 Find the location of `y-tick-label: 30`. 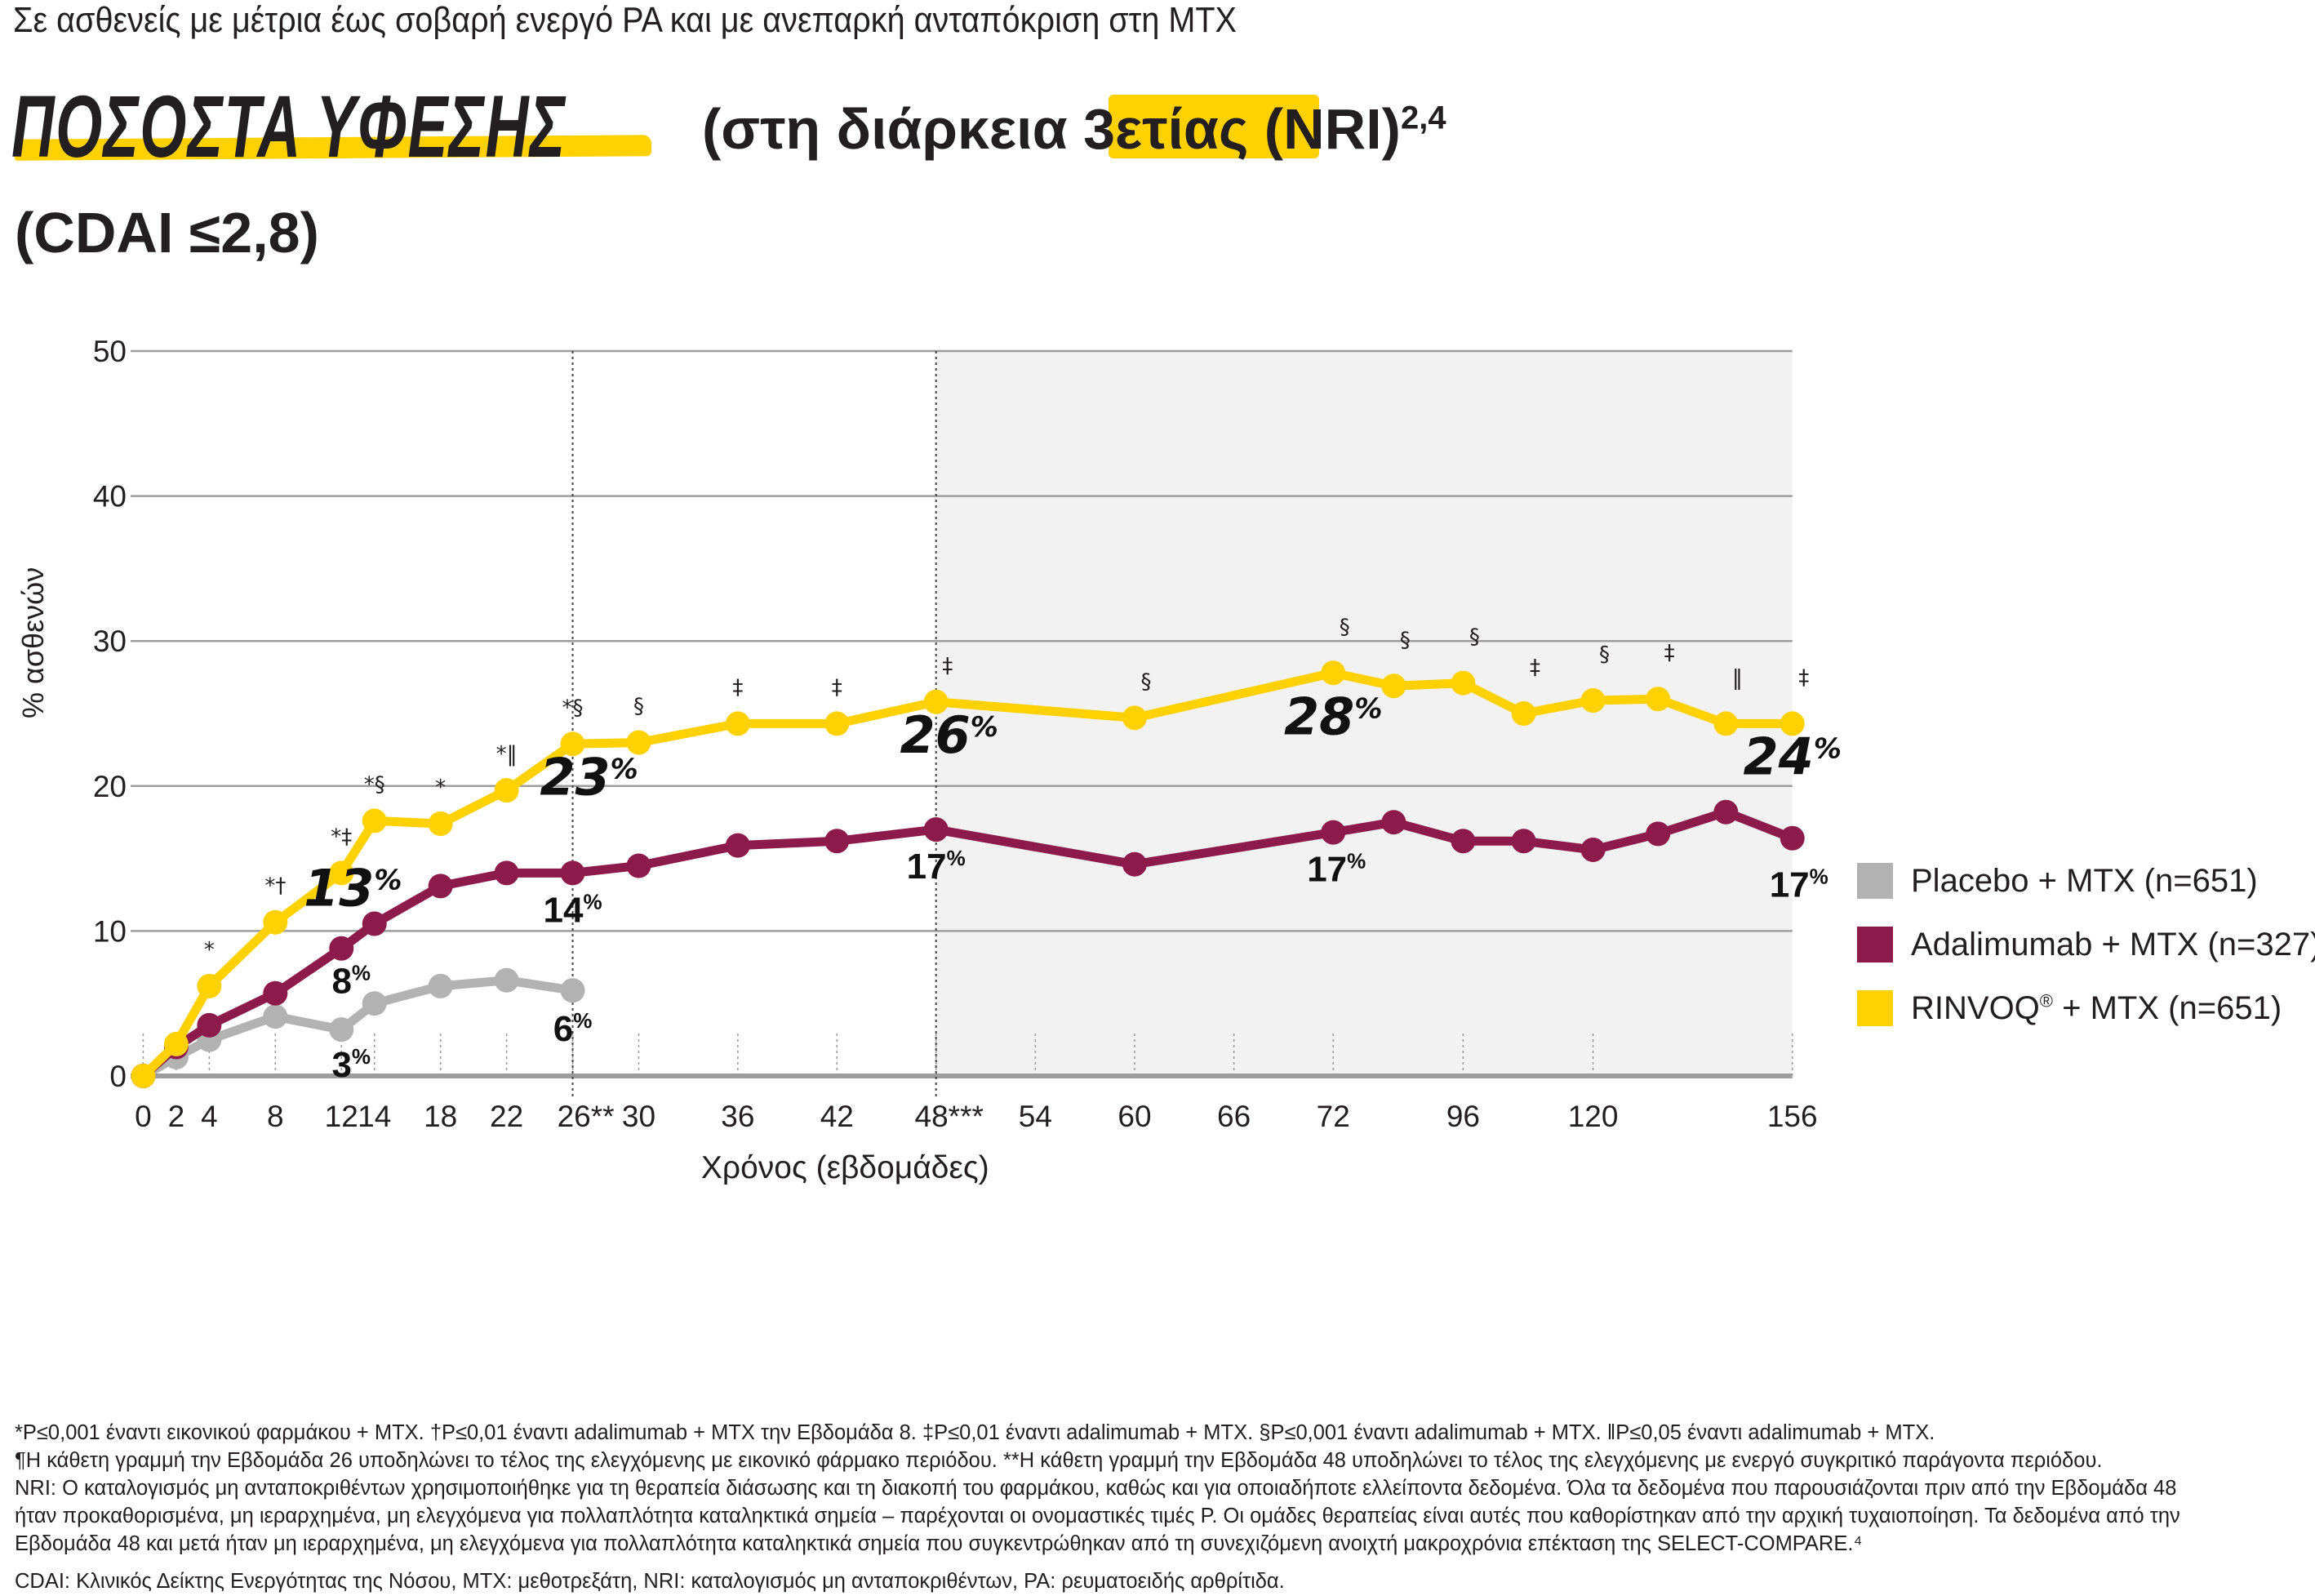

y-tick-label: 30 is located at coordinates (110, 641).